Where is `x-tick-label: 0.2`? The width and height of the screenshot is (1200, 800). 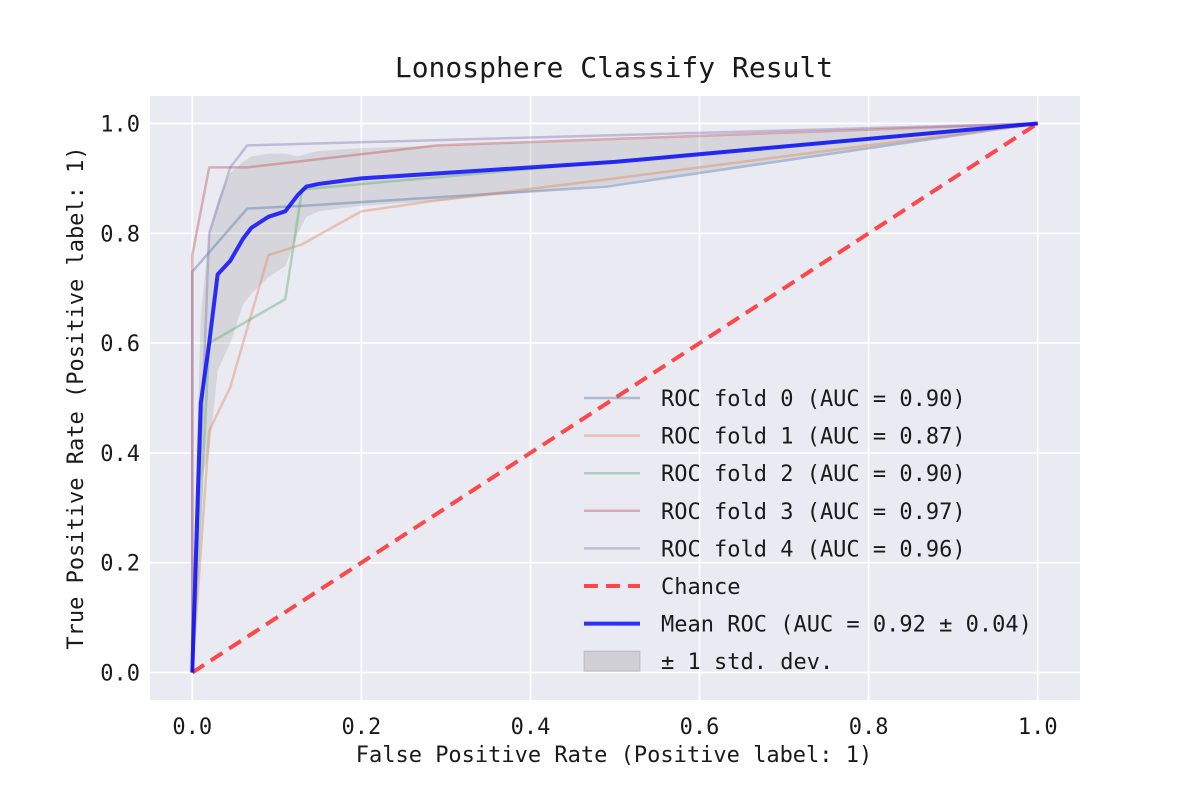
x-tick-label: 0.2 is located at coordinates (361, 727).